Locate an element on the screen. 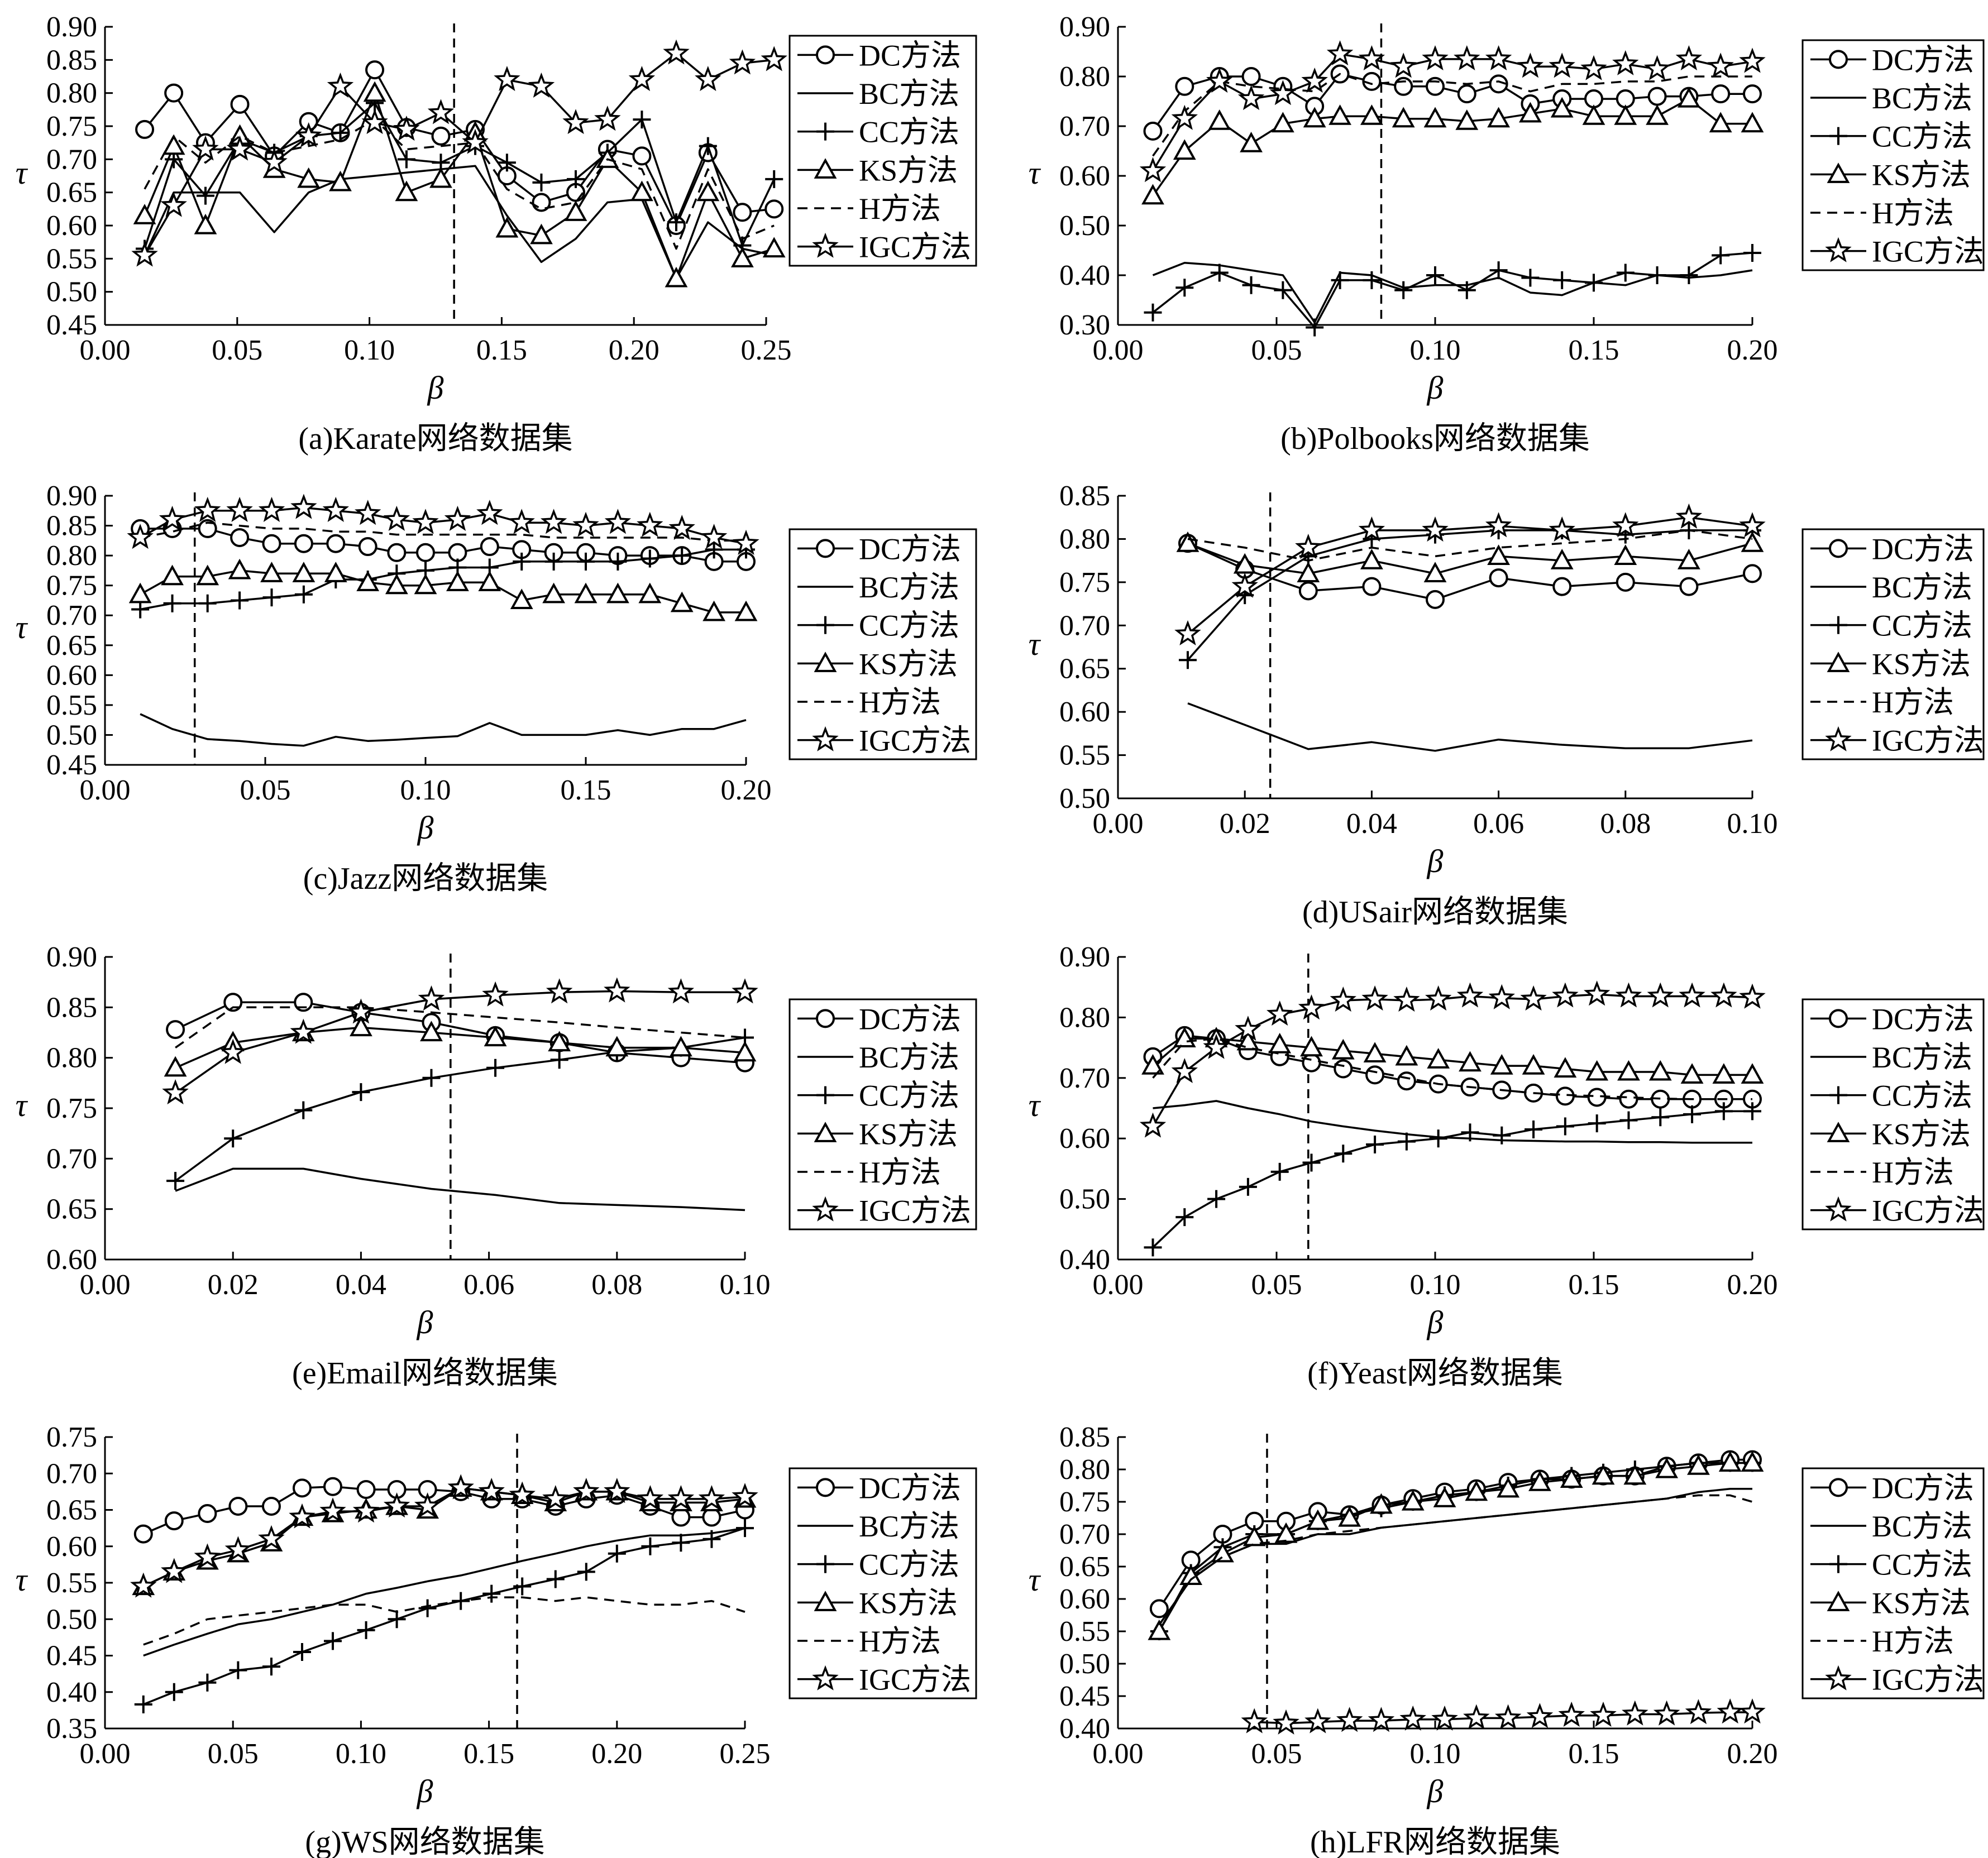  panel-caption: (b)Polbooks网络数据集 is located at coordinates (1435, 439).